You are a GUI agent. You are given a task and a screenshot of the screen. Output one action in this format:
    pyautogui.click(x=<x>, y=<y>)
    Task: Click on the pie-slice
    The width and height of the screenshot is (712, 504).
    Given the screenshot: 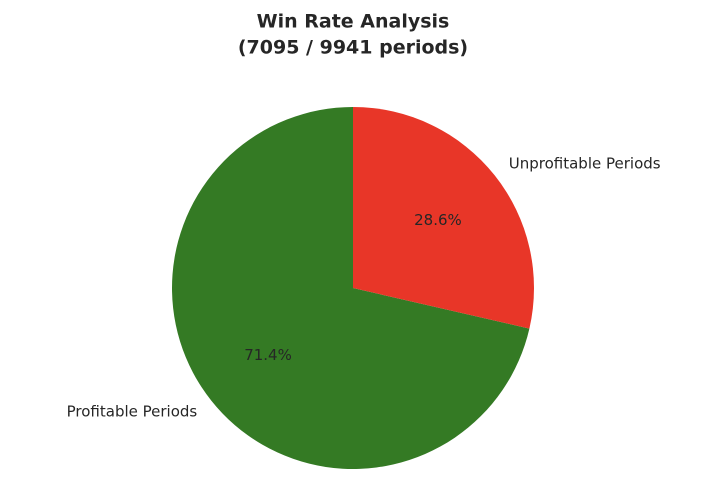 What is the action you would take?
    pyautogui.click(x=443, y=218)
    